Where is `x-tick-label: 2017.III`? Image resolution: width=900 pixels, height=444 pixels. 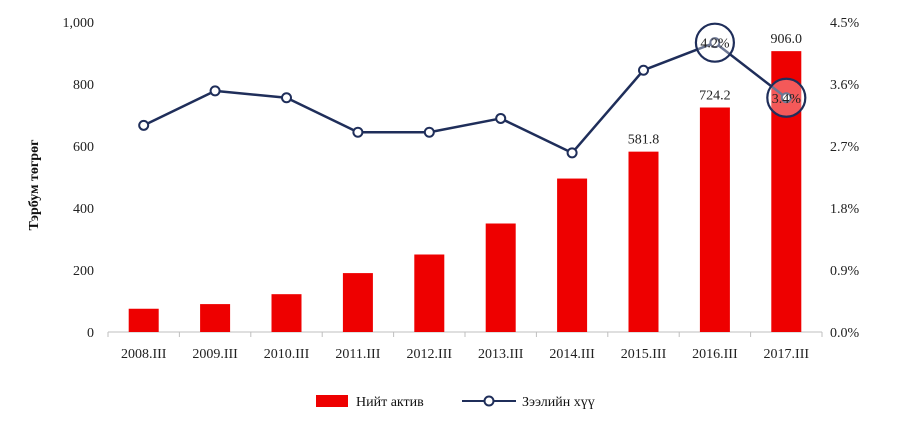
x-tick-label: 2017.III is located at coordinates (787, 354).